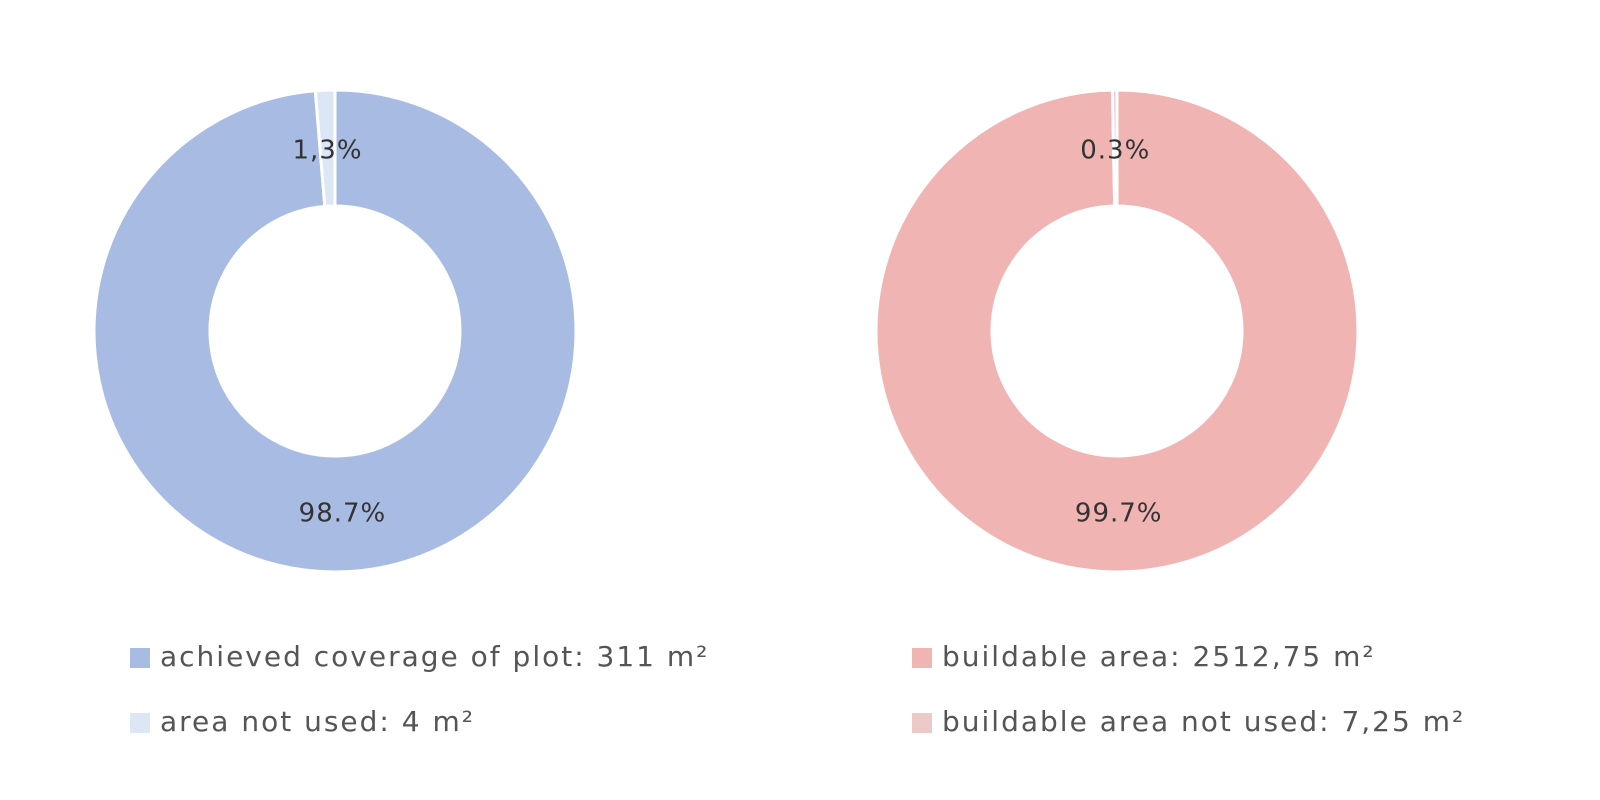 This screenshot has height=800, width=1600. Describe the element at coordinates (434, 656) in the screenshot. I see `legend-label: achieved coverage of plot: 311 m²` at that location.